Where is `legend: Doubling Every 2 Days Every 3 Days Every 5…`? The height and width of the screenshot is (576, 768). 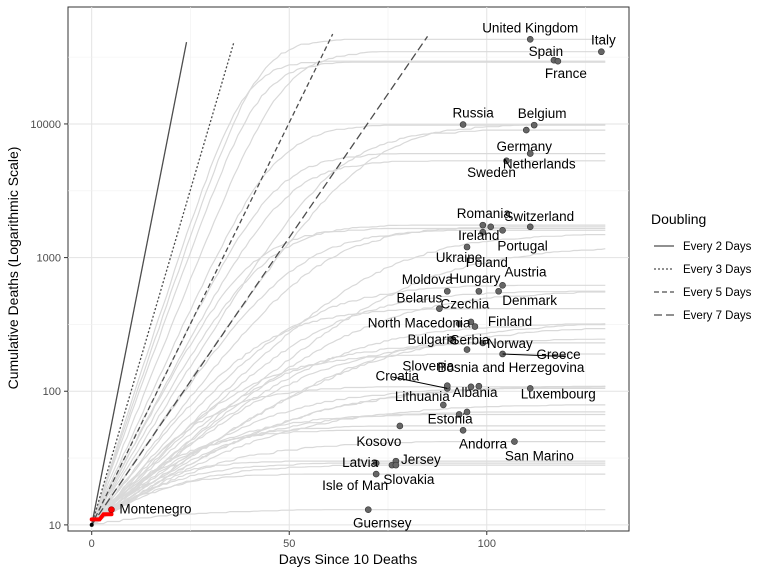
legend: Doubling Every 2 Days Every 3 Days Every 5… is located at coordinates (701, 266).